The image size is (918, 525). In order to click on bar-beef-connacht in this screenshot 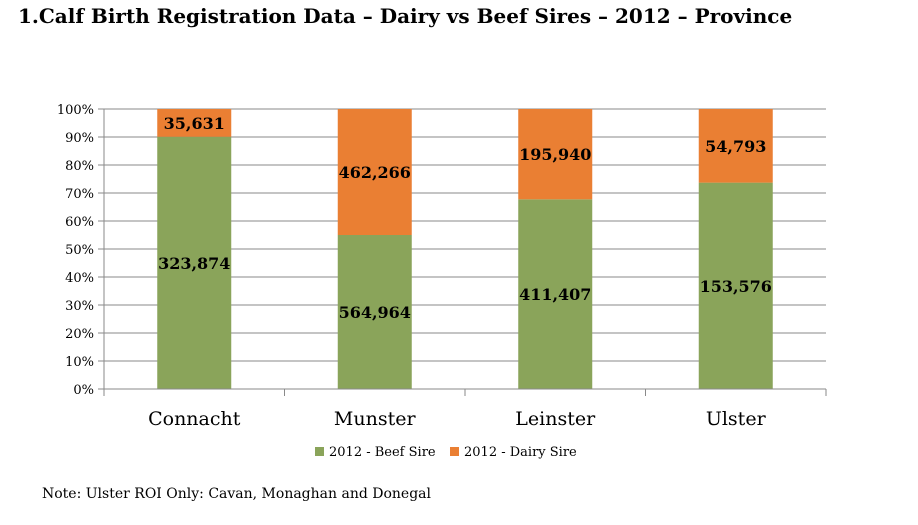, I will do `click(194, 262)`.